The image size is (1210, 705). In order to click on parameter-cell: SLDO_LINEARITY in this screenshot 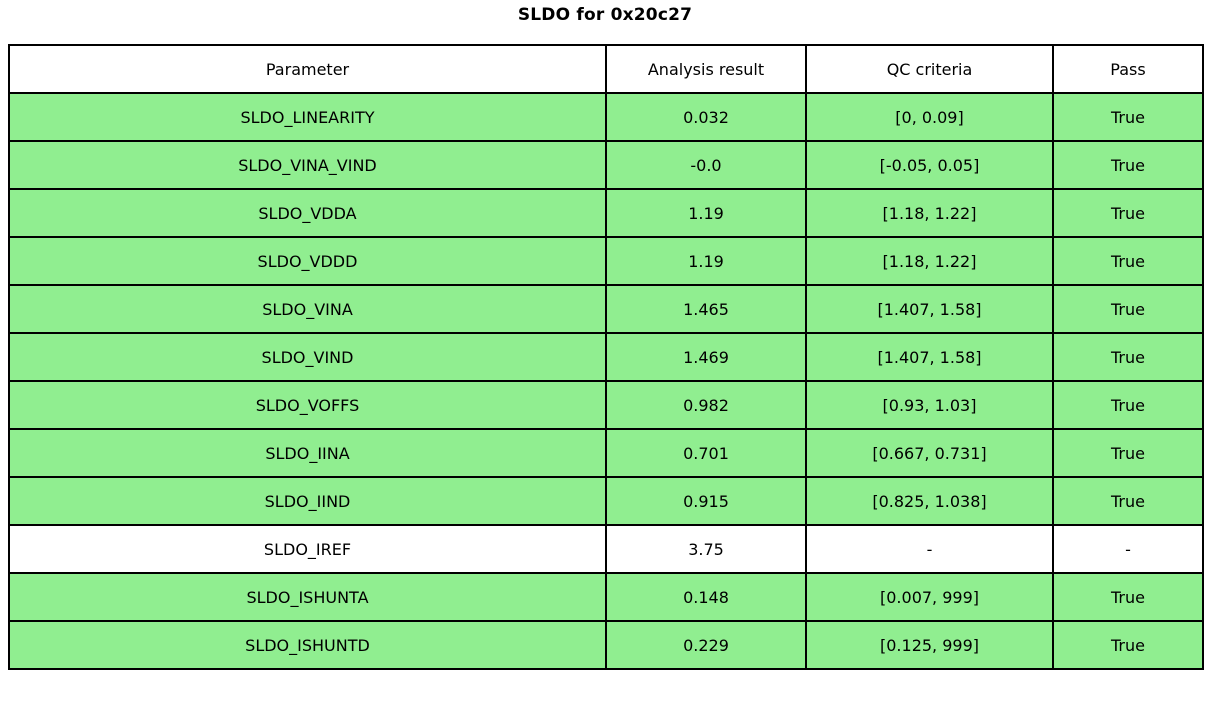, I will do `click(307, 117)`.